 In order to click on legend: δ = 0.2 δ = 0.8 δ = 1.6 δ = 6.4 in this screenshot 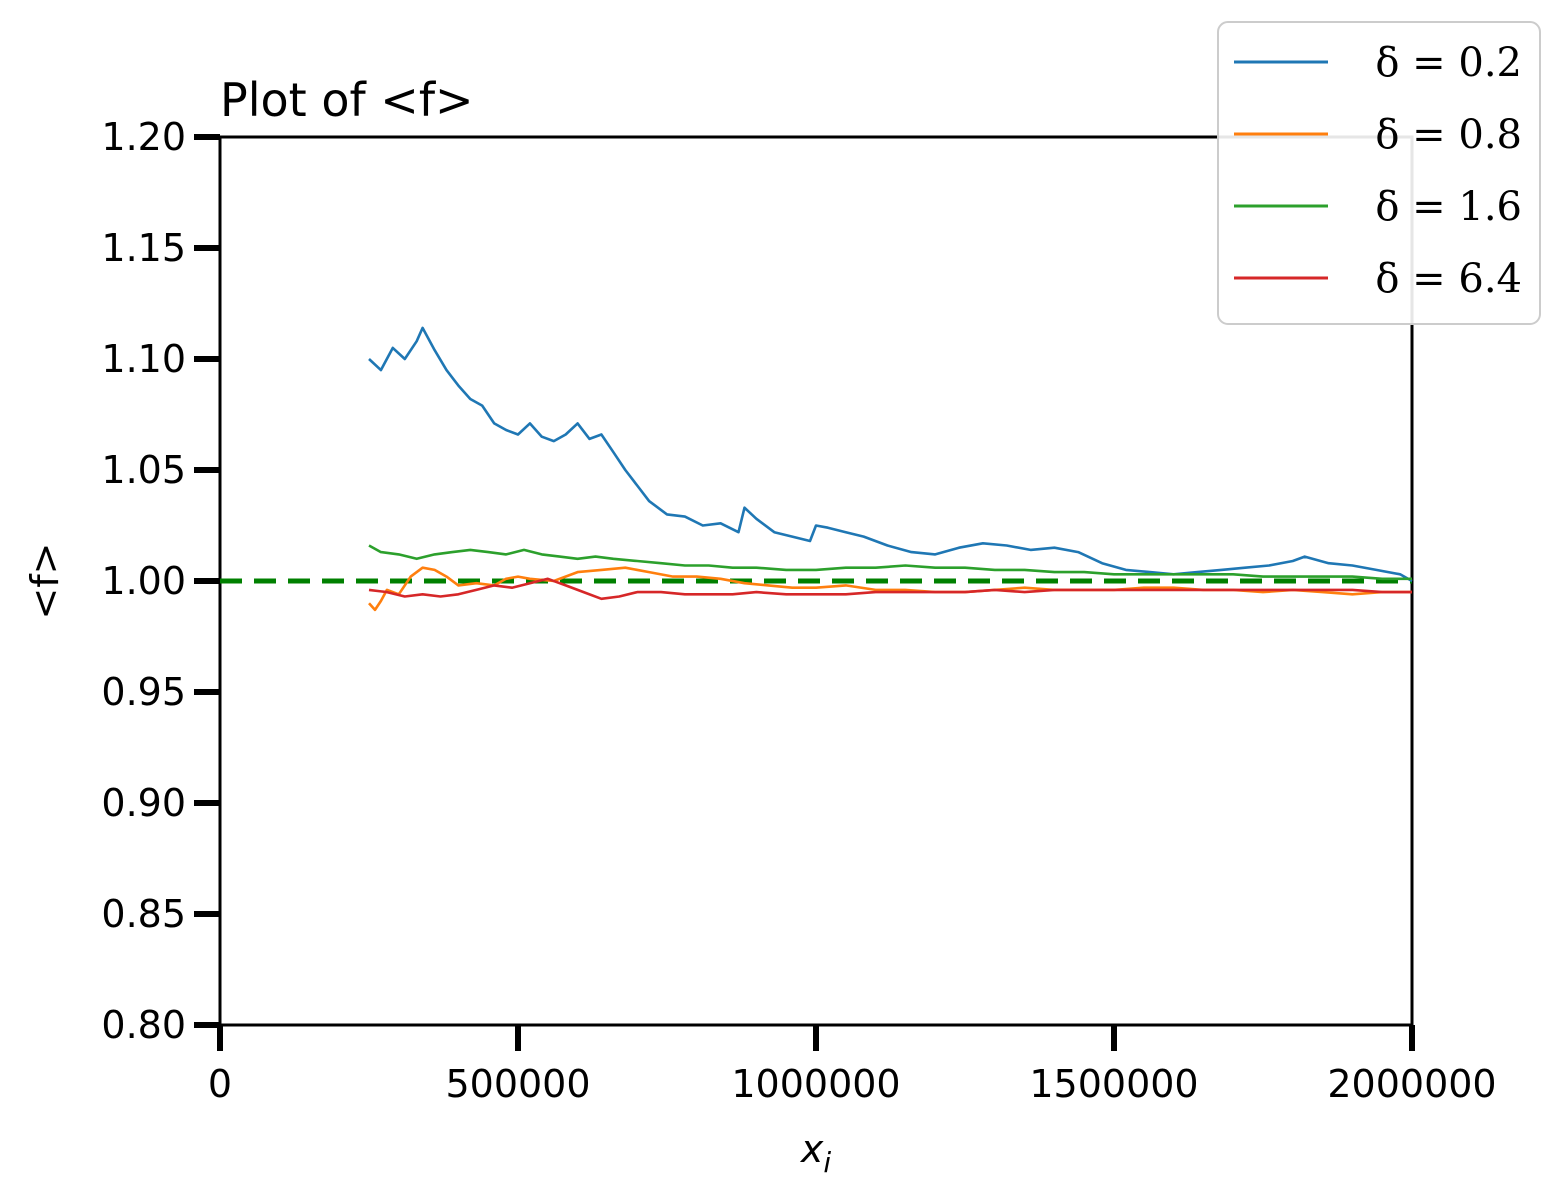, I will do `click(1379, 173)`.